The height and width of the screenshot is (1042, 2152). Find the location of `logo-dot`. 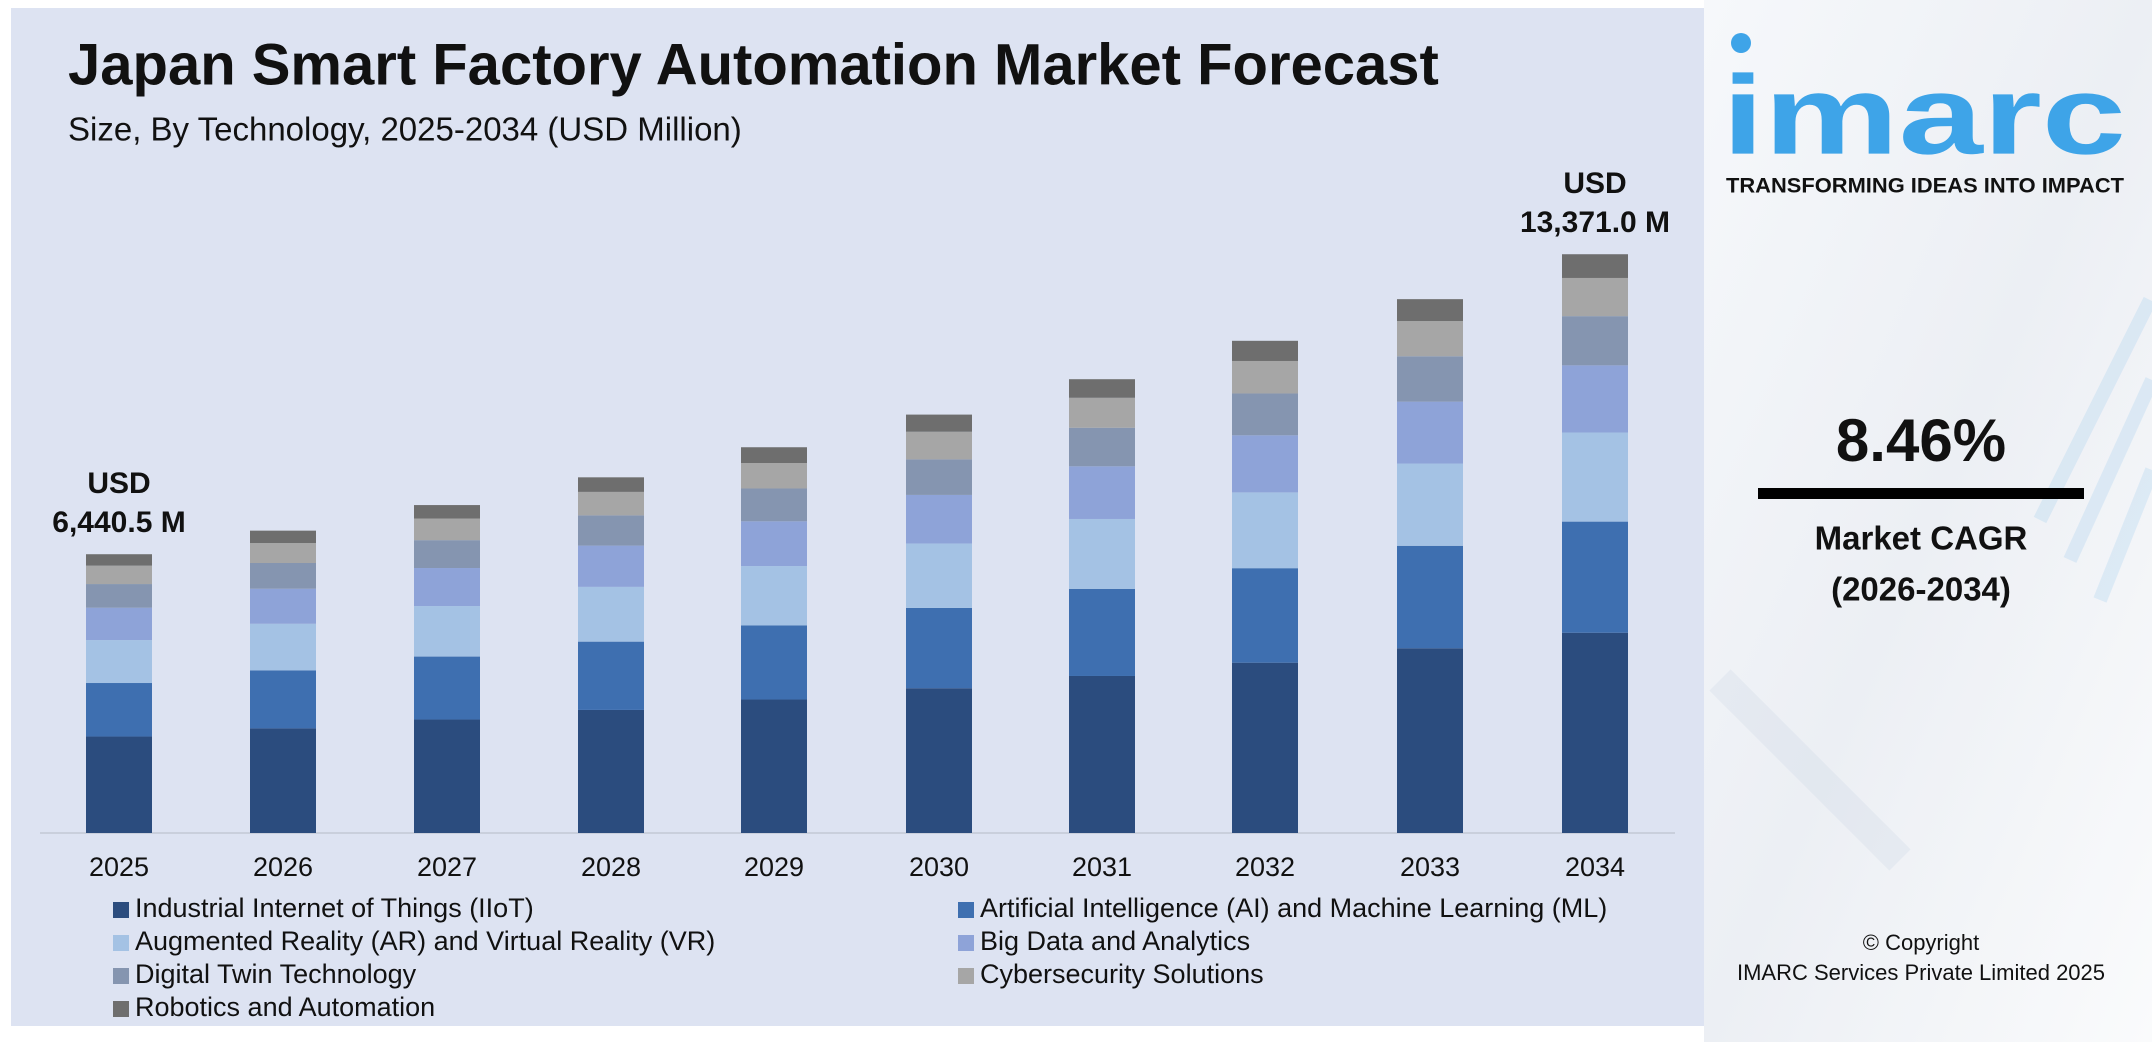

logo-dot is located at coordinates (1741, 43).